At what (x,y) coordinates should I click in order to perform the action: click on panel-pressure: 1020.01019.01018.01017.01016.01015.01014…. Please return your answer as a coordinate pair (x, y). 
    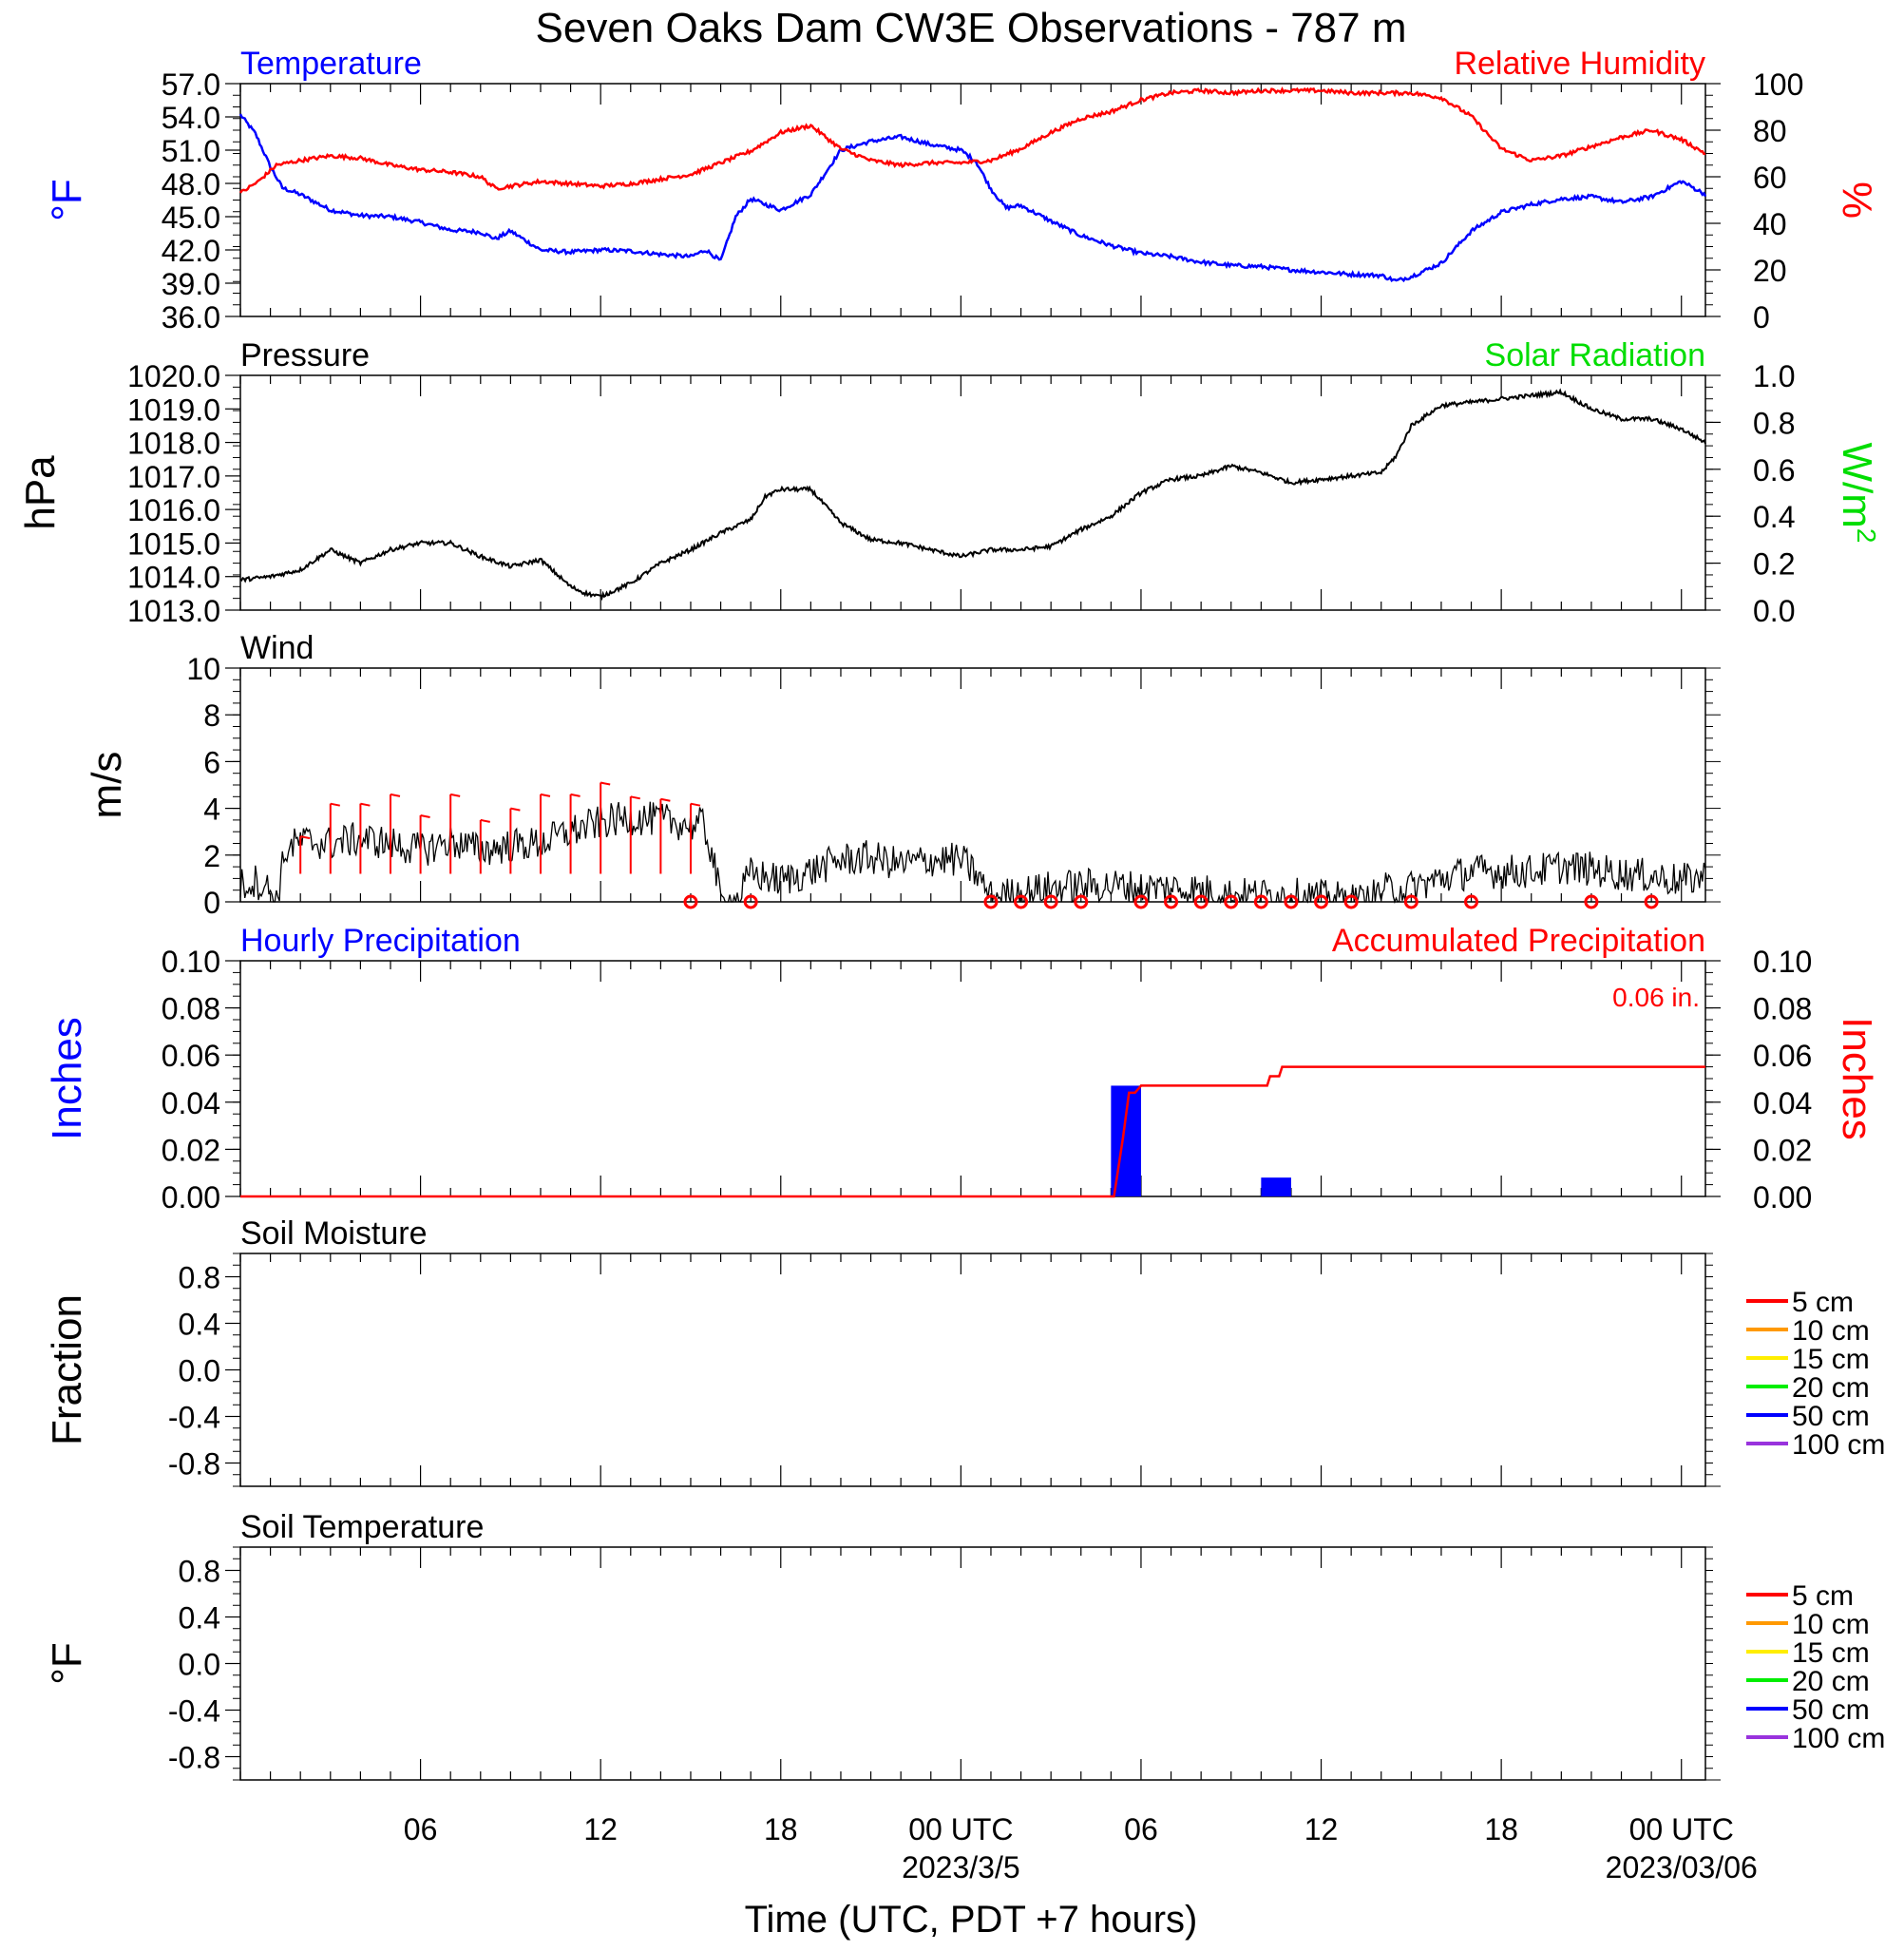
    Looking at the image, I should click on (949, 483).